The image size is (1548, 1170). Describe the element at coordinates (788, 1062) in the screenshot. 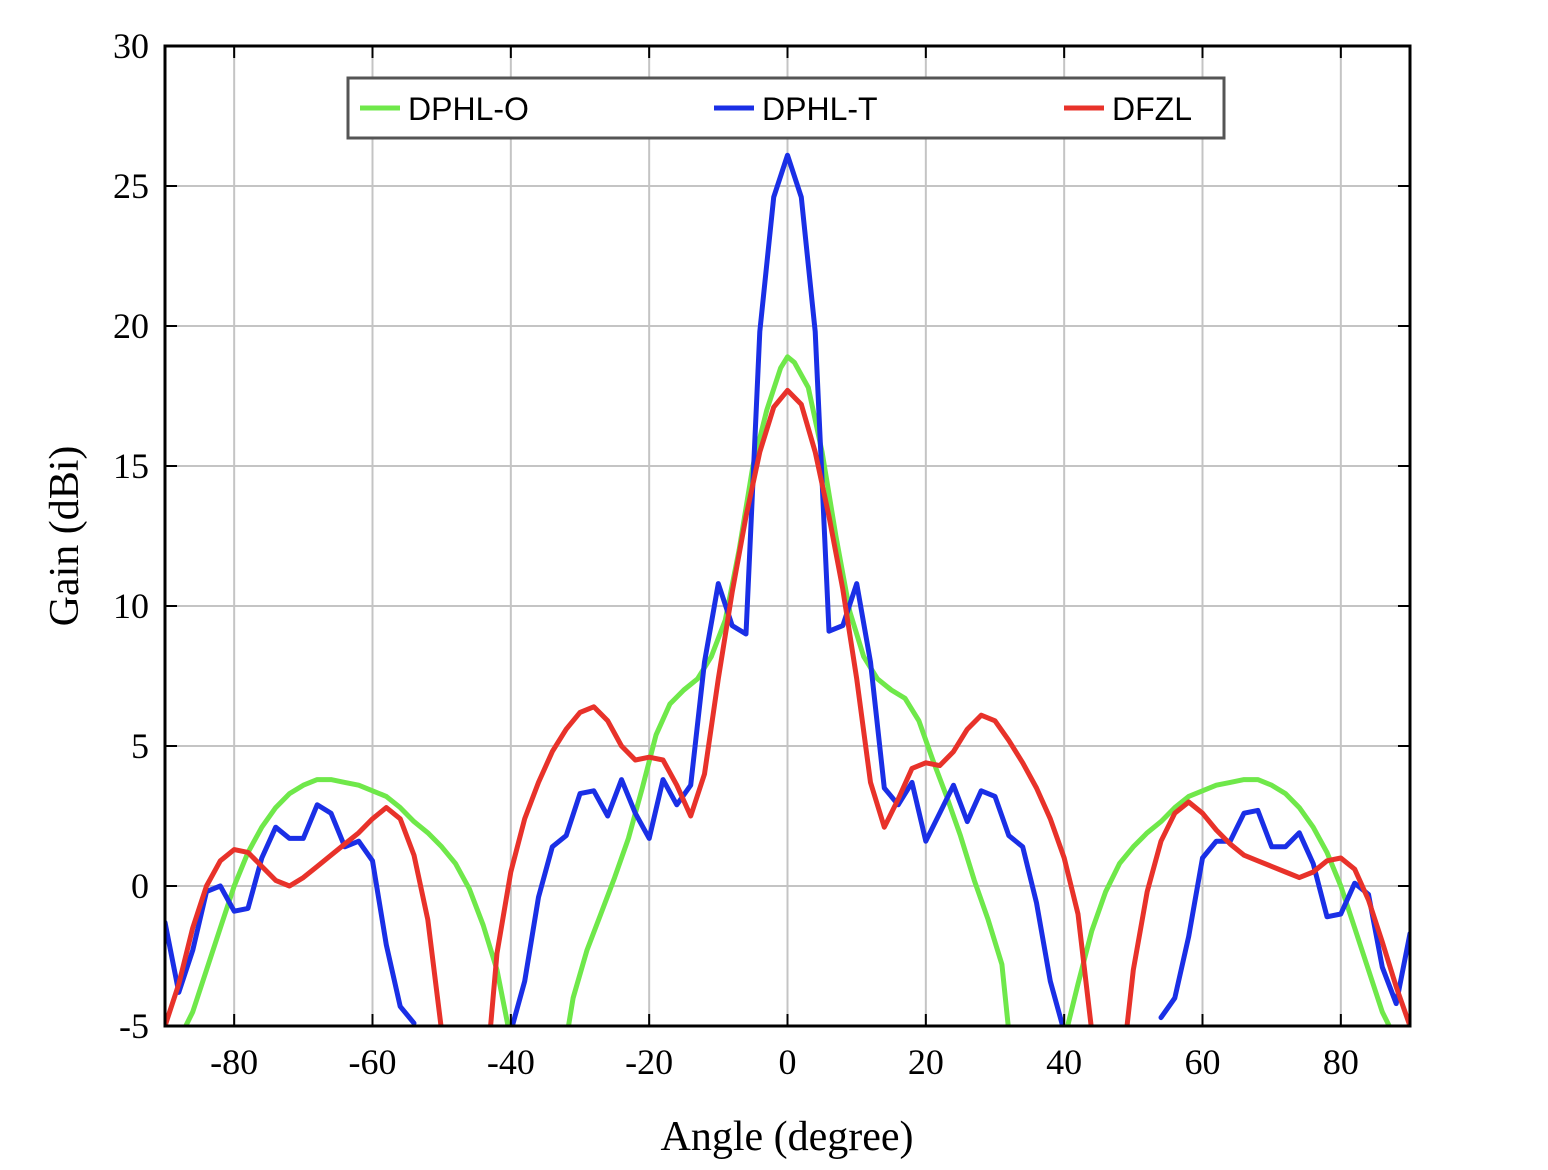

I see `x-tick-label: 0` at that location.